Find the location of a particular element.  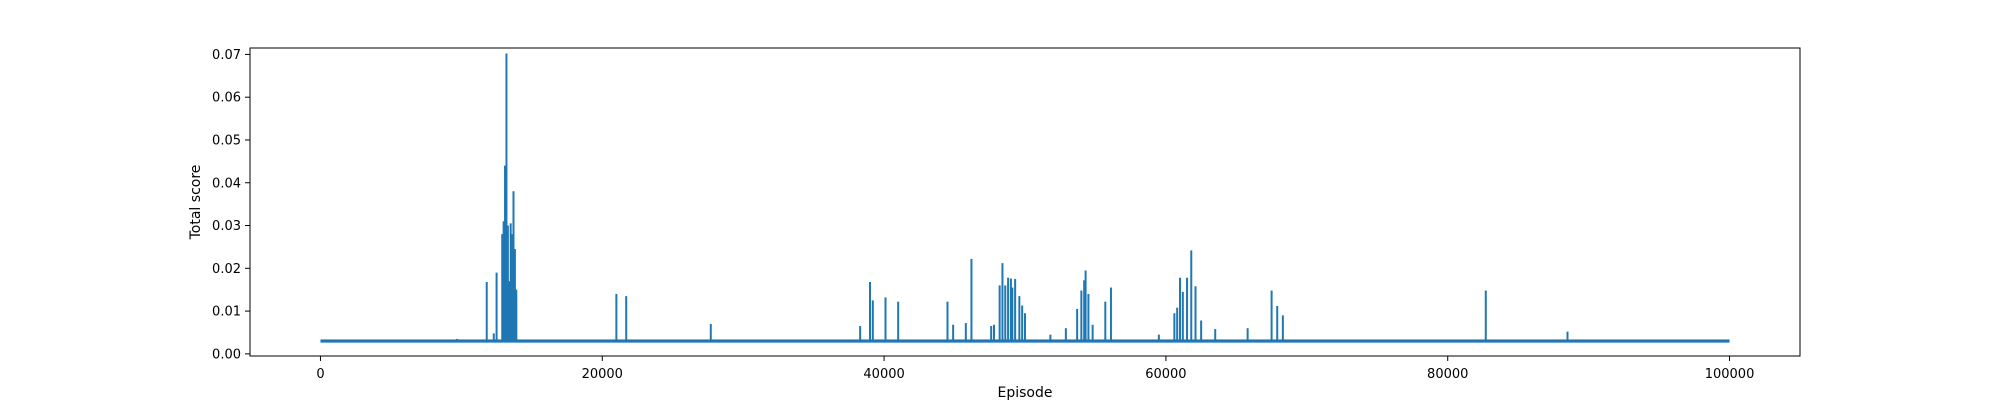

y-tick-label: 0.02 is located at coordinates (226, 269).